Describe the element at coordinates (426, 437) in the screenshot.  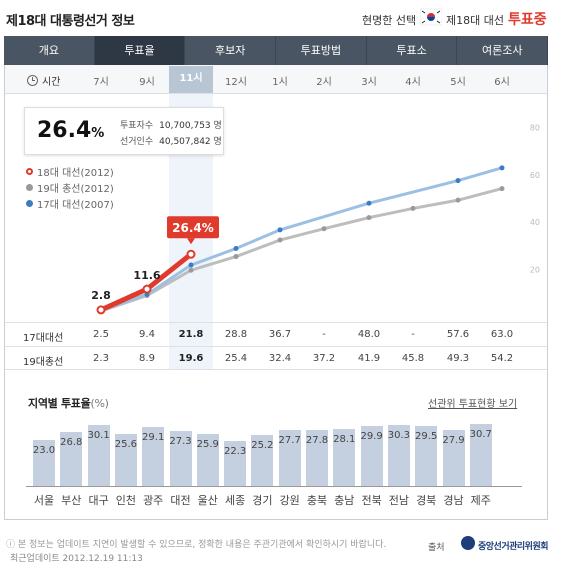
I see `region-value: 29.5` at that location.